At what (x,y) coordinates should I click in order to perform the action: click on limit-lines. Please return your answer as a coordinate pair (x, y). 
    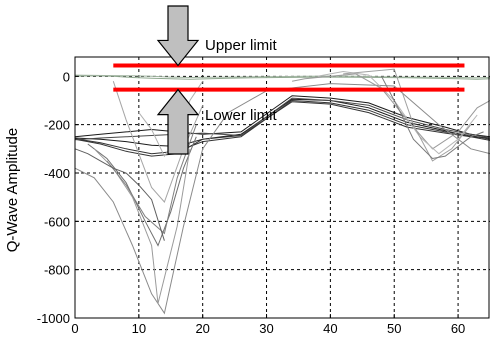
    Looking at the image, I should click on (289, 77).